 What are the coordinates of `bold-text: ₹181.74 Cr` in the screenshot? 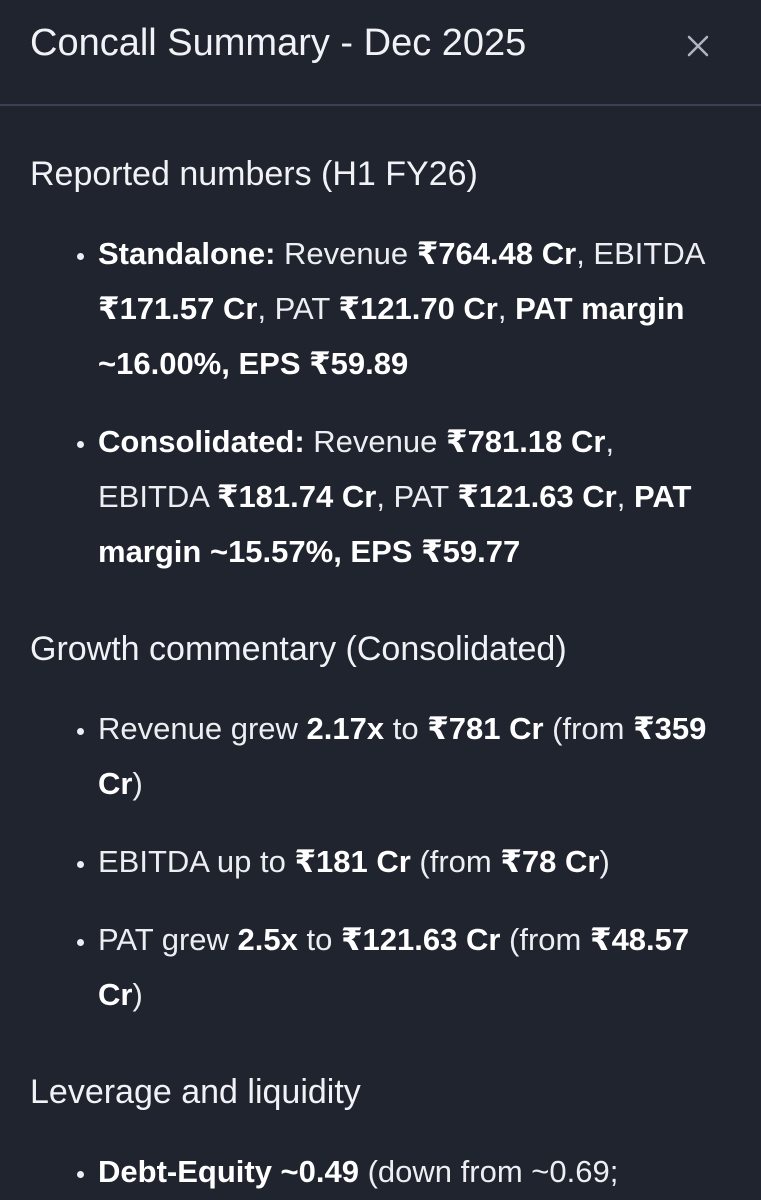 It's located at (296, 496).